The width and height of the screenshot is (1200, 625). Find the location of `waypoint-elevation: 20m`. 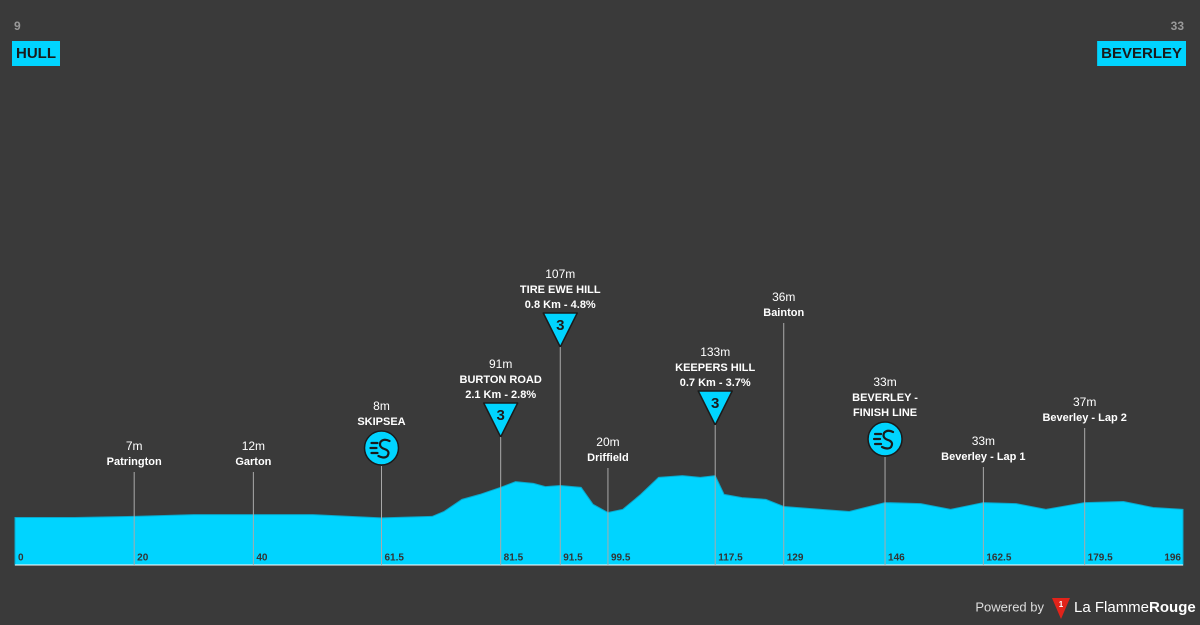

waypoint-elevation: 20m is located at coordinates (607, 442).